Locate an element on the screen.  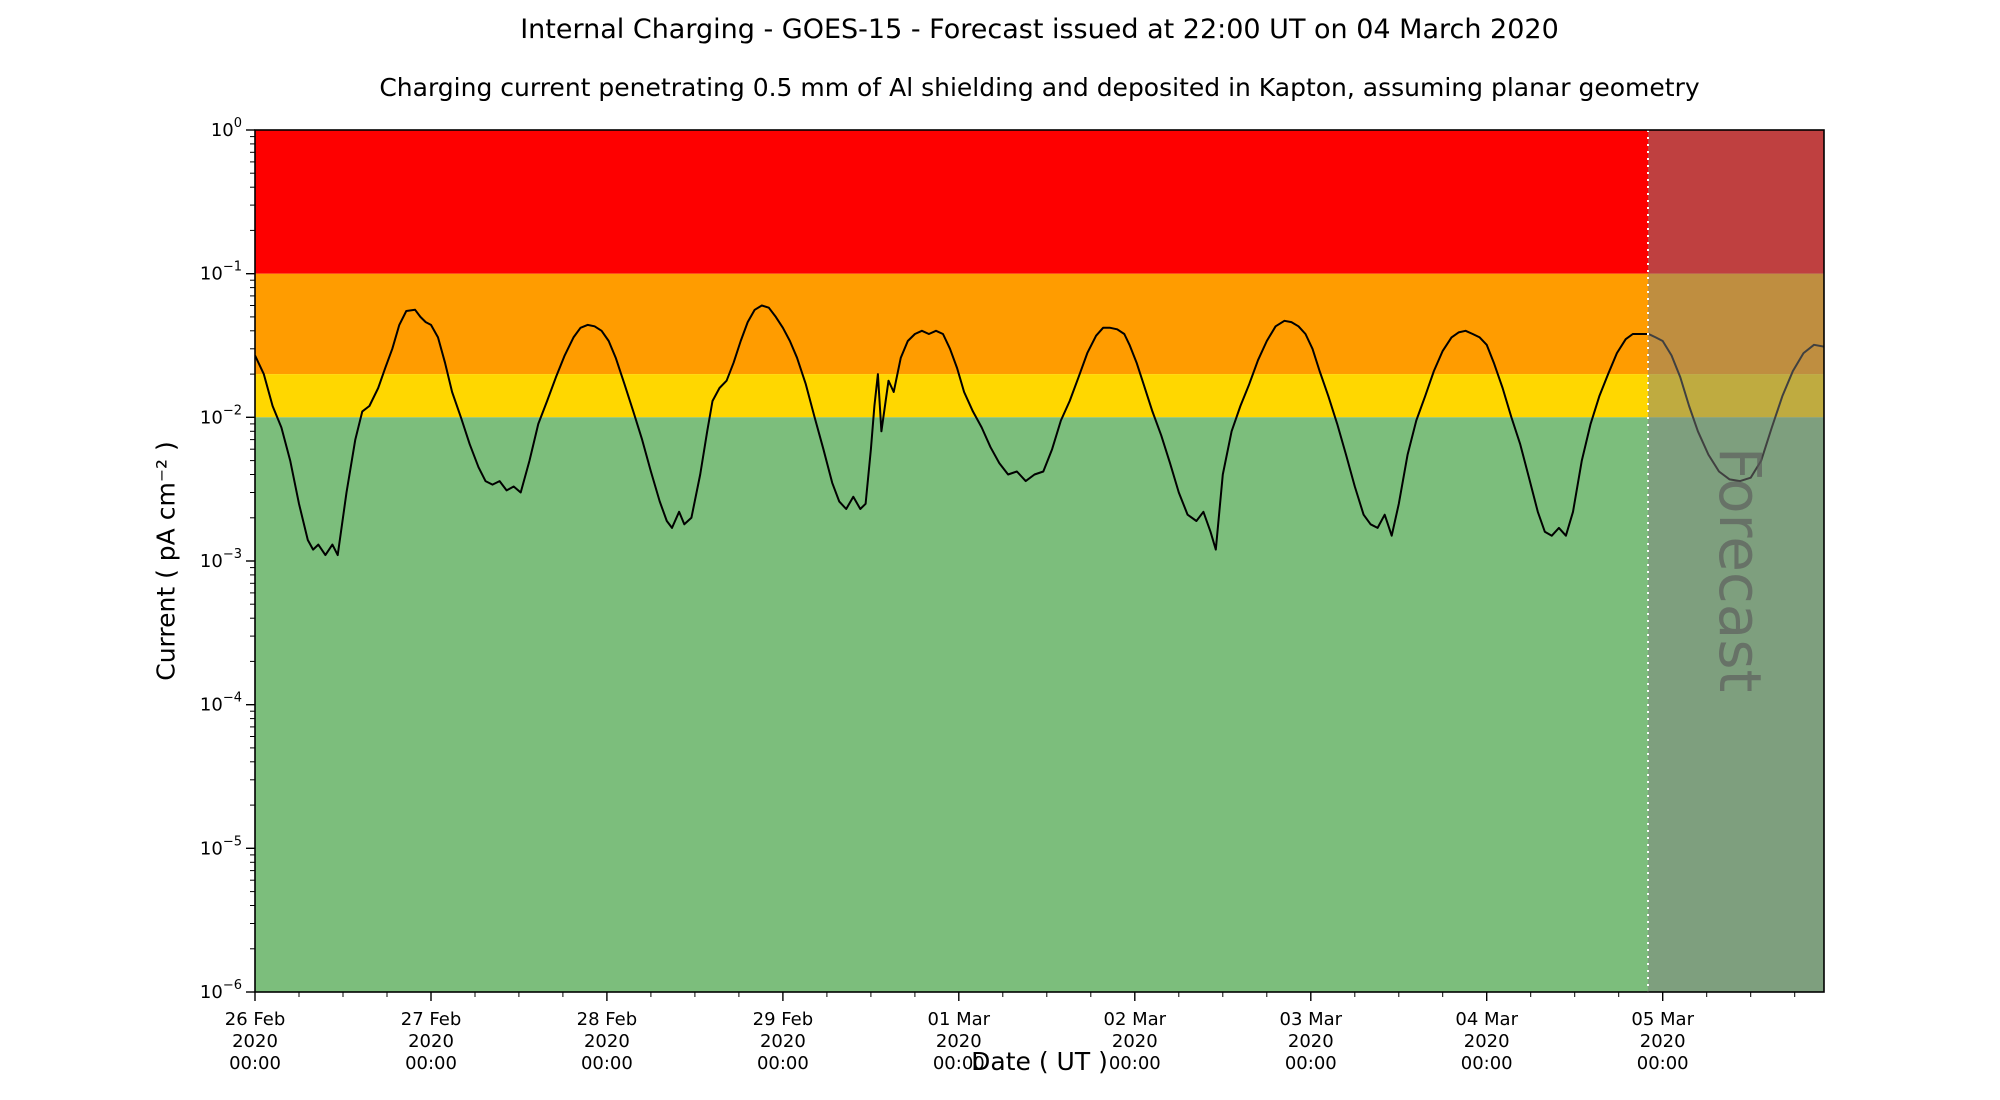
x-tick-label: 29 Feb is located at coordinates (783, 1019).